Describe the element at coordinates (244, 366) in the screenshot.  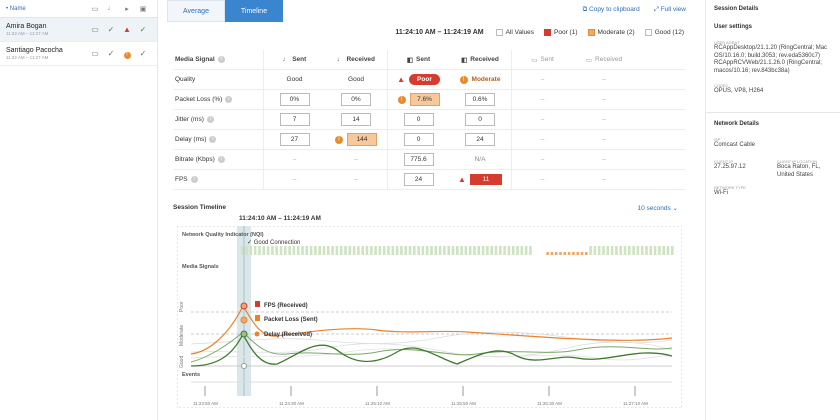
I see `scrubber-handle` at that location.